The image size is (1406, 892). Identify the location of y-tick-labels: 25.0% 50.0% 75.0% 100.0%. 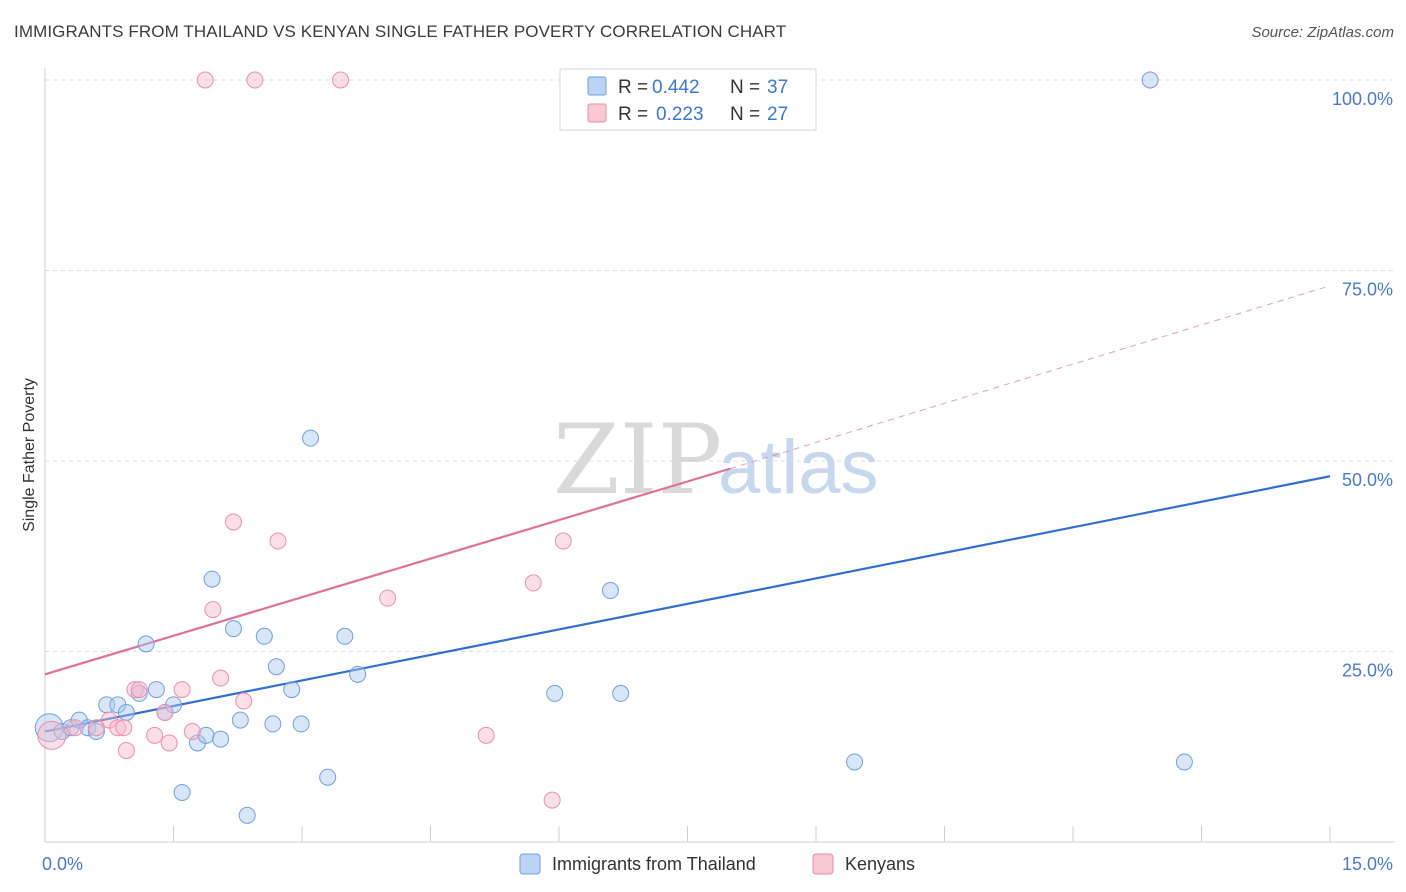
(1362, 385).